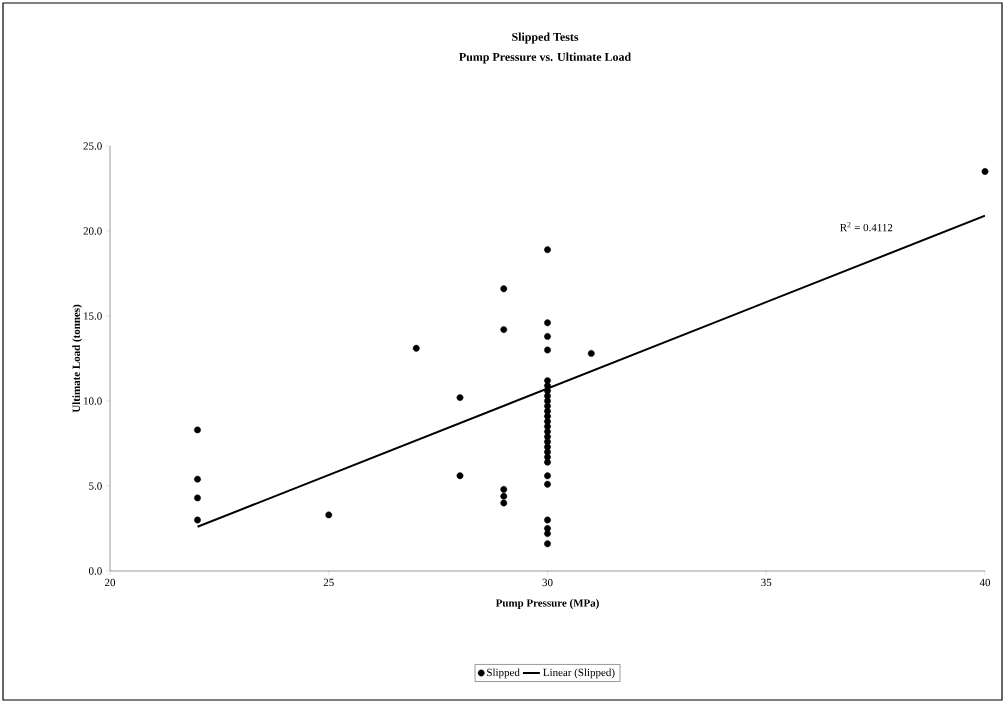 The height and width of the screenshot is (703, 1005). Describe the element at coordinates (579, 673) in the screenshot. I see `legend-label: Linear (Slipped)` at that location.